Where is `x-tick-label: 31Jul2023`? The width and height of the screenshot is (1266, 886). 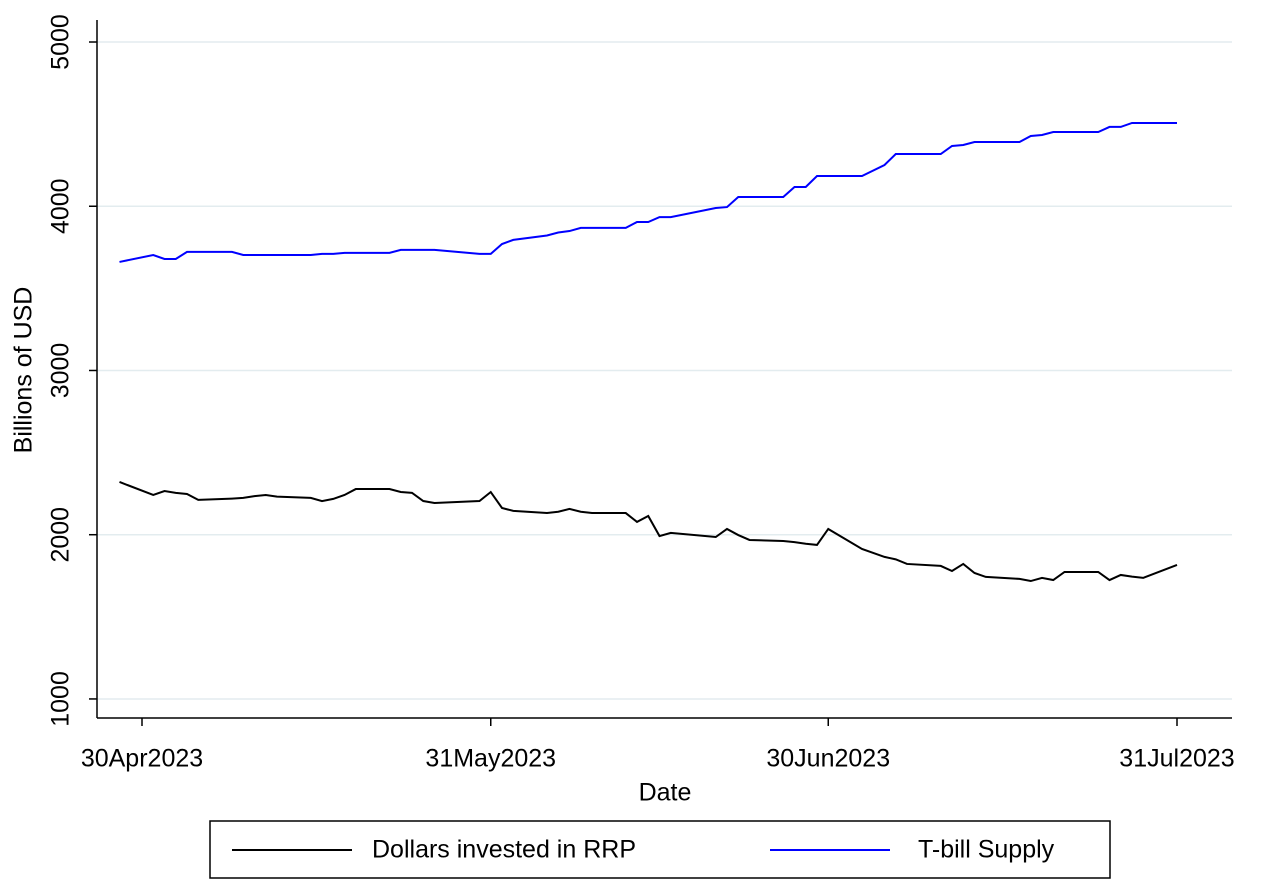
x-tick-label: 31Jul2023 is located at coordinates (1176, 759).